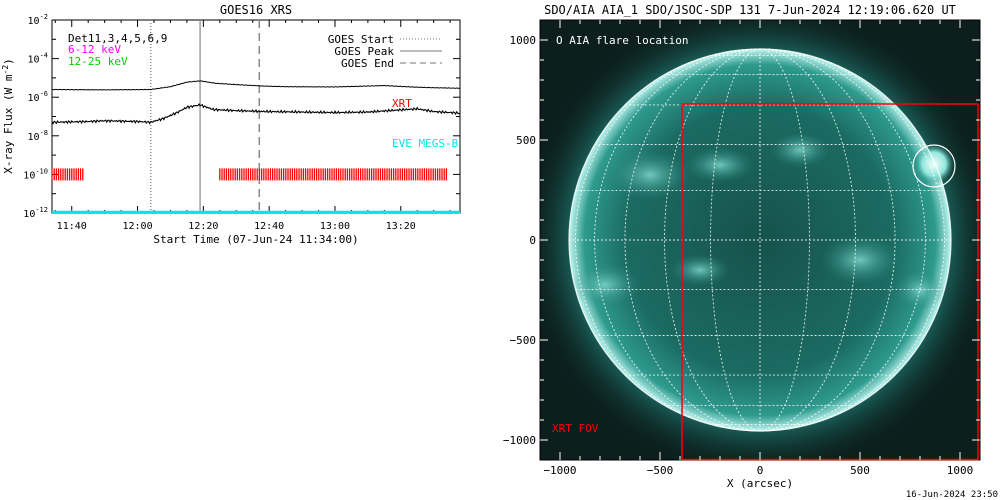 The image size is (1000, 500). Describe the element at coordinates (117, 38) in the screenshot. I see `goes-det-label: Det11,3,4,5,6,9` at that location.